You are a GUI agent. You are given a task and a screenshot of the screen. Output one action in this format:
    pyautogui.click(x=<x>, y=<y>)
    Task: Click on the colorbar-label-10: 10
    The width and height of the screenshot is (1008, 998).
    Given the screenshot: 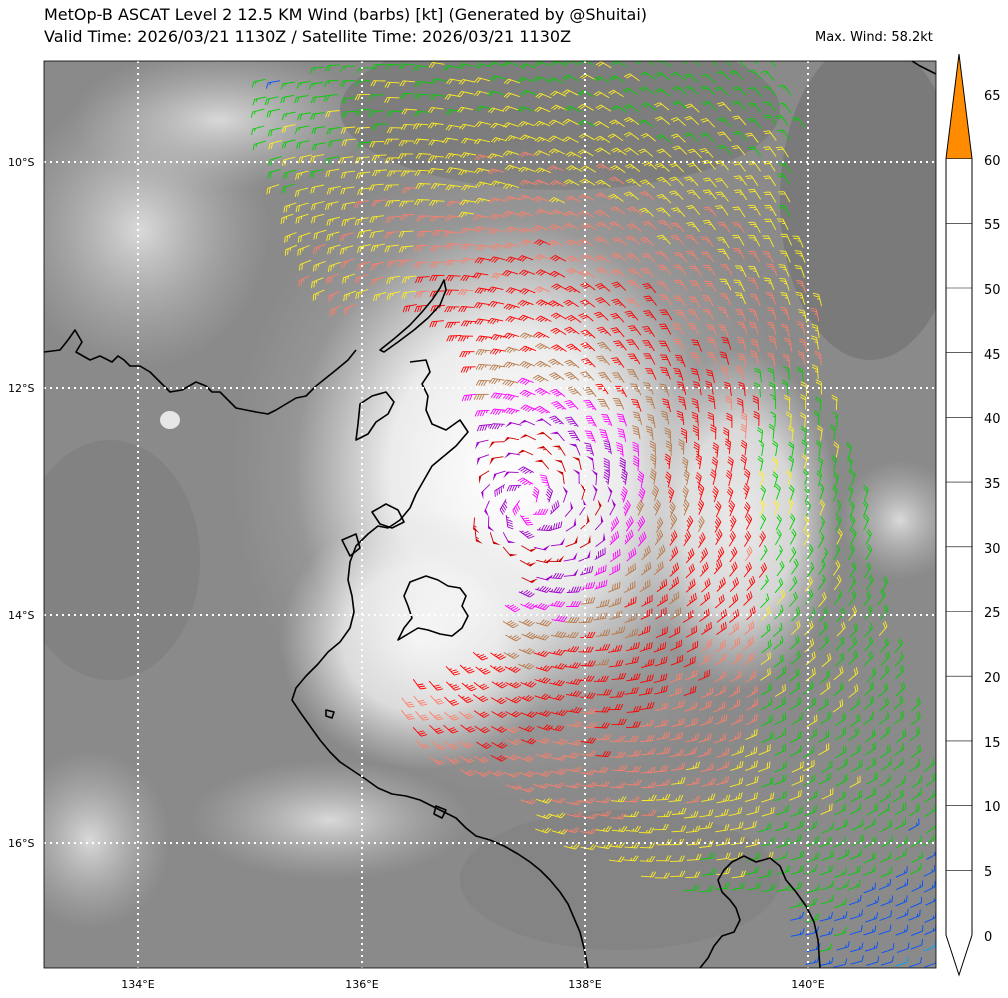 What is the action you would take?
    pyautogui.click(x=992, y=807)
    